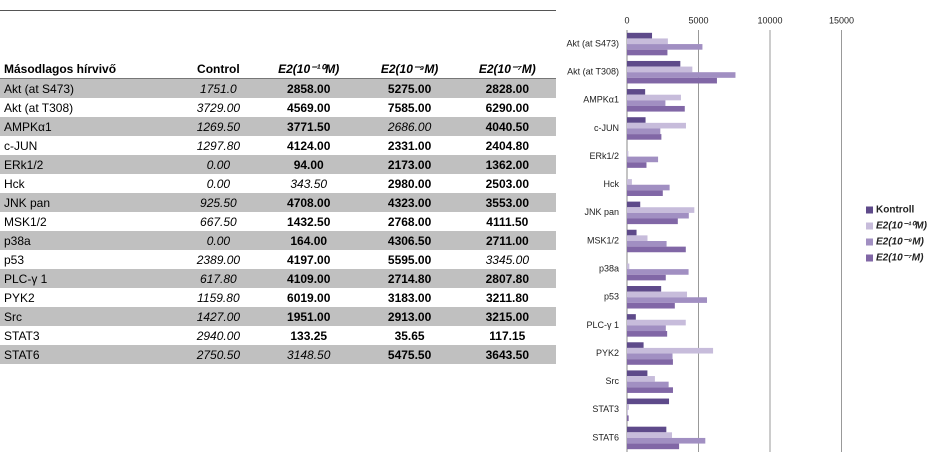  Describe the element at coordinates (409, 202) in the screenshot. I see `value-cell: 4323.00` at that location.